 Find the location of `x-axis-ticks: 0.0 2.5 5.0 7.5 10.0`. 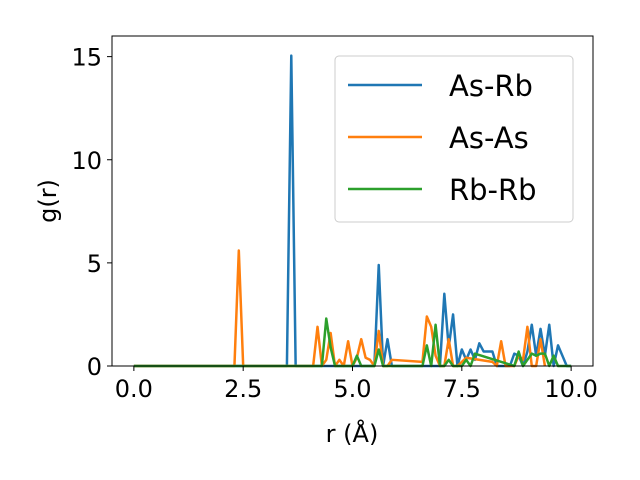

x-axis-ticks: 0.0 2.5 5.0 7.5 10.0 is located at coordinates (356, 384).